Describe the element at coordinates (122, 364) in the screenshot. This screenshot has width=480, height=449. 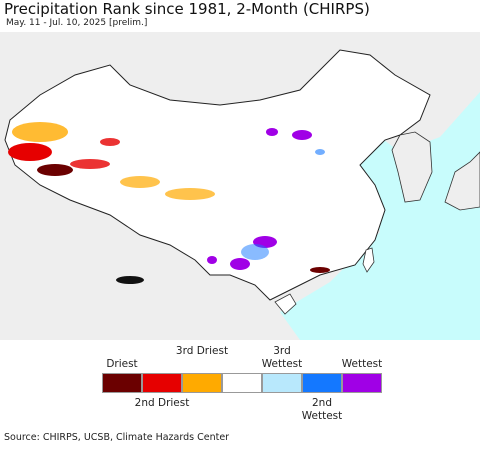
I see `legend-label: Driest` at that location.